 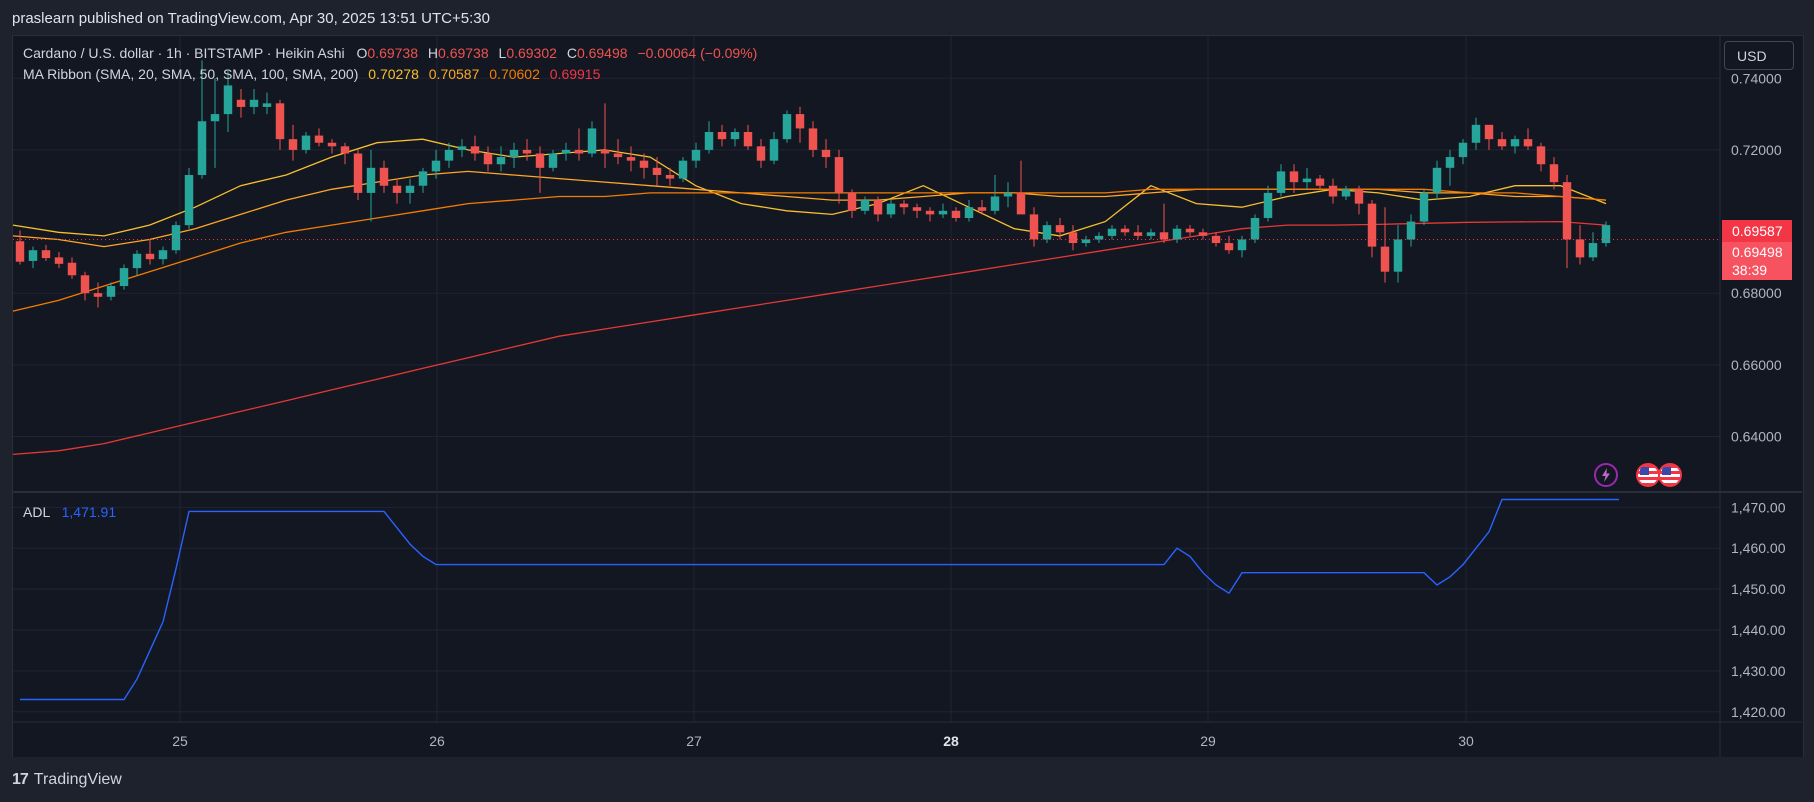 I want to click on y-tick-label: 1,450.00, so click(x=1758, y=589).